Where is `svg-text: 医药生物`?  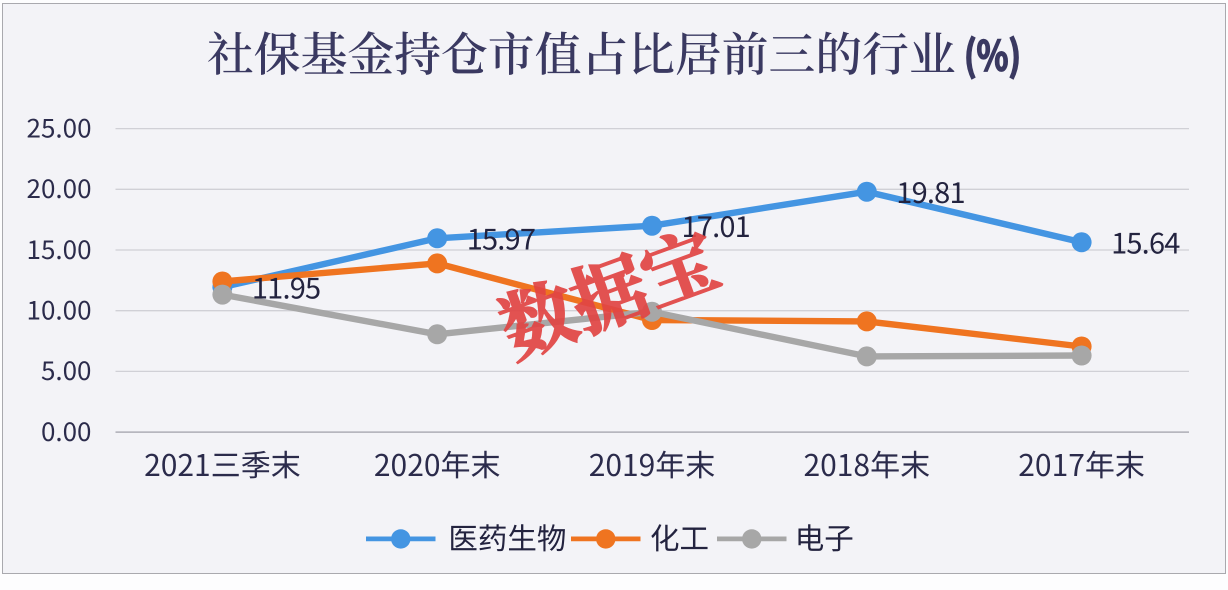
svg-text: 医药生物 is located at coordinates (507, 537).